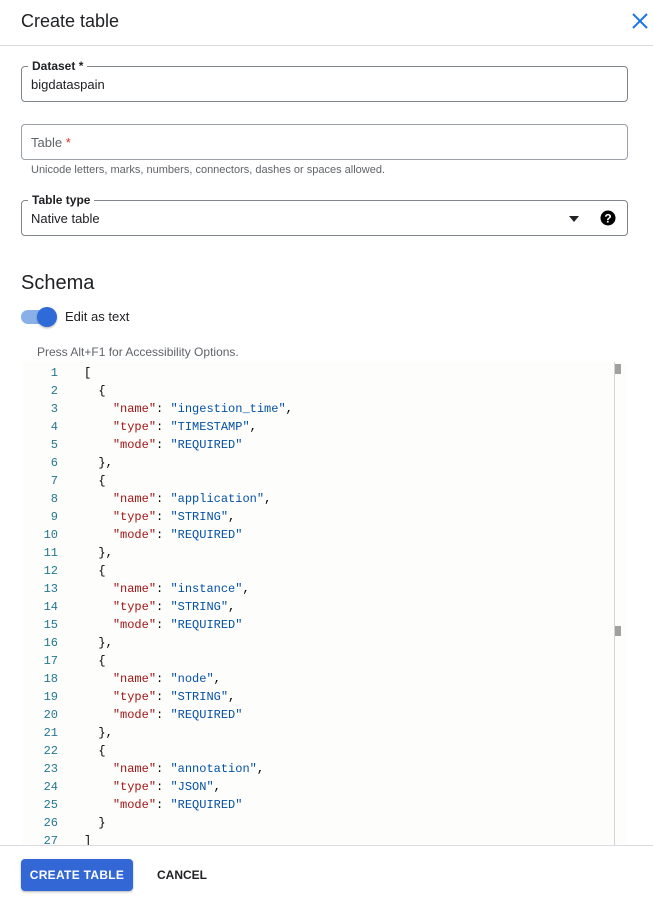  What do you see at coordinates (50, 607) in the screenshot?
I see `line-number: 14` at bounding box center [50, 607].